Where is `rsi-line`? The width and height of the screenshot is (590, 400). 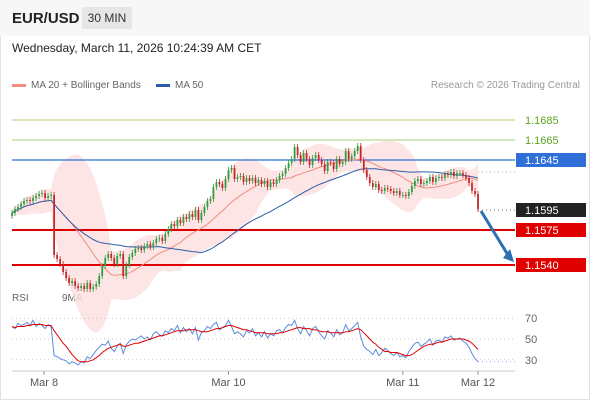
rsi-line is located at coordinates (245, 342).